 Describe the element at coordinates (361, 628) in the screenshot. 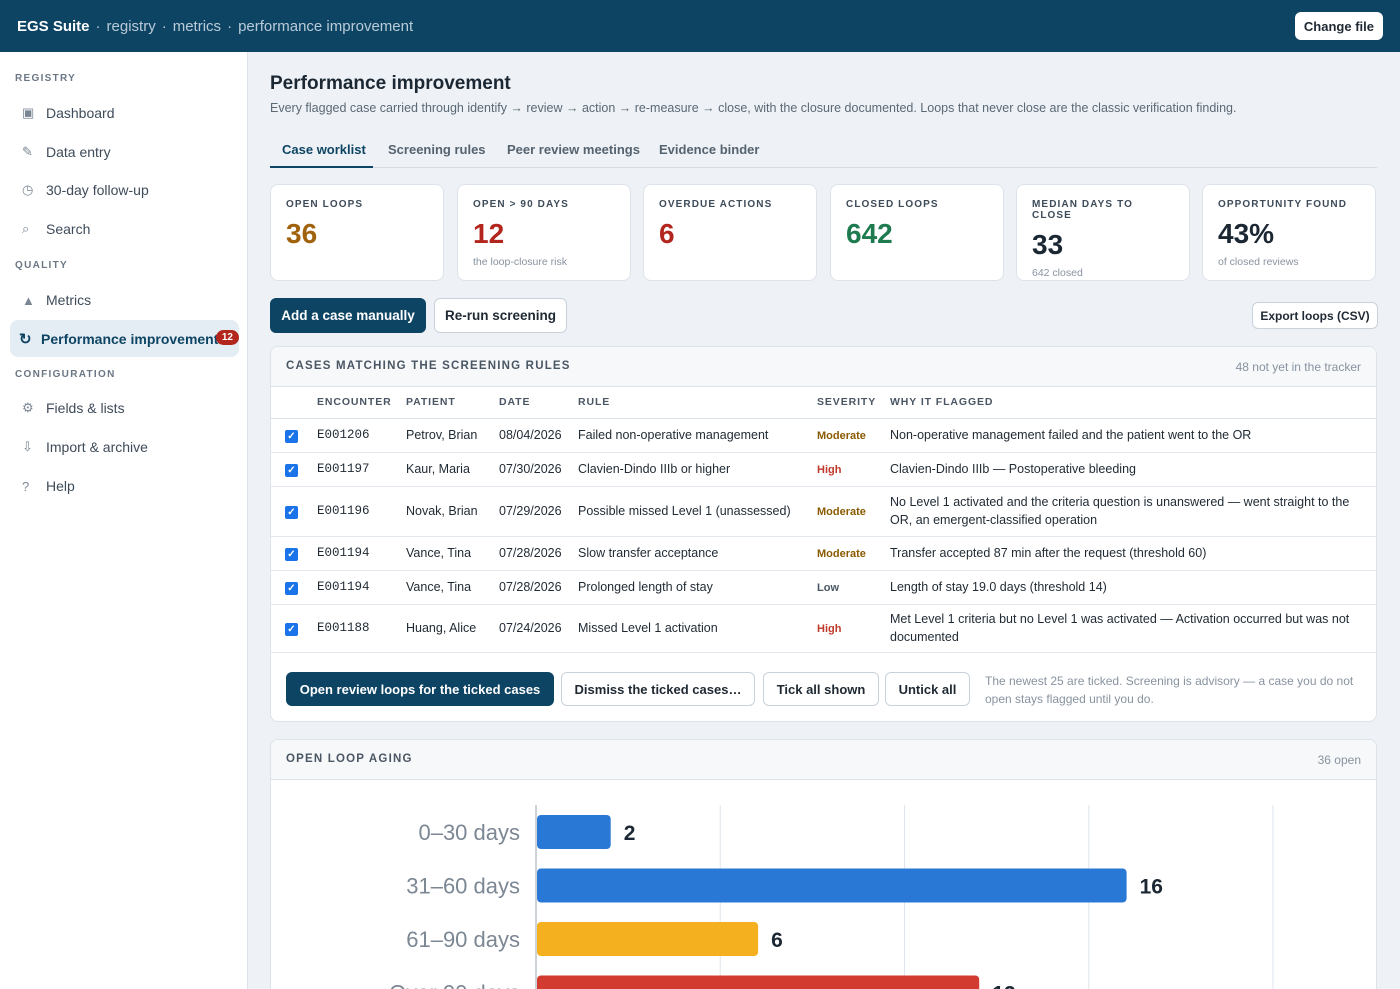

I see `encounter-cell: E001188` at that location.